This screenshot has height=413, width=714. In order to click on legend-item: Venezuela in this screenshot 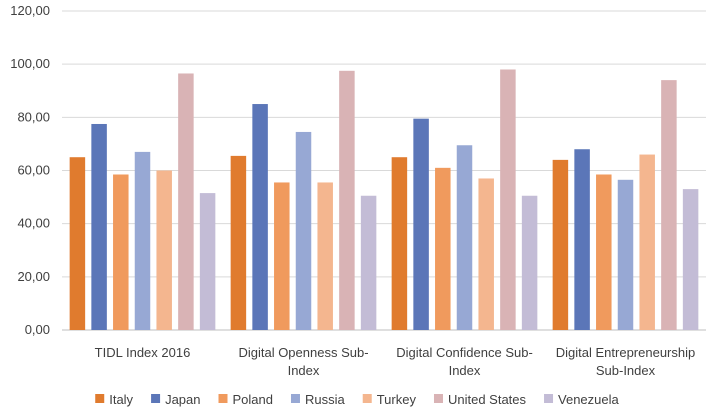, I will do `click(582, 399)`.